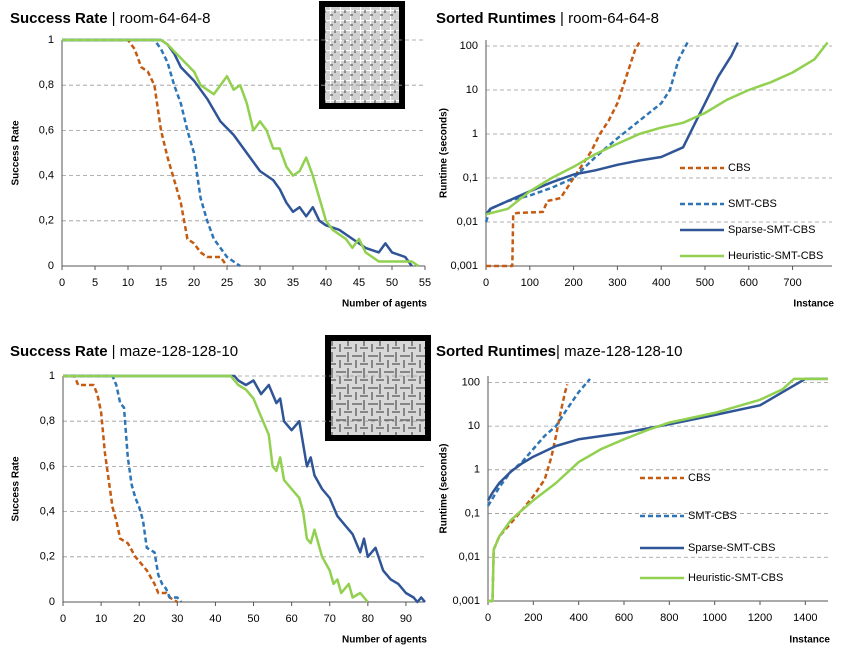 Image resolution: width=845 pixels, height=653 pixels. I want to click on x-tick-label: 300, so click(617, 283).